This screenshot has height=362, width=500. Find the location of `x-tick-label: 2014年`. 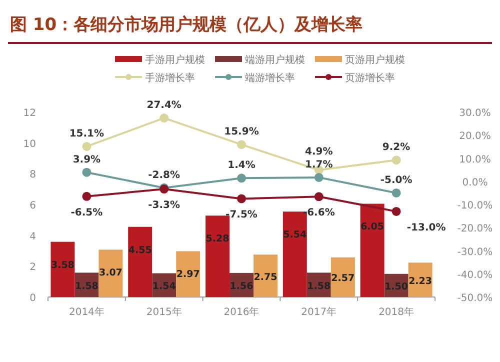

x-tick-label: 2014年 is located at coordinates (86, 312).